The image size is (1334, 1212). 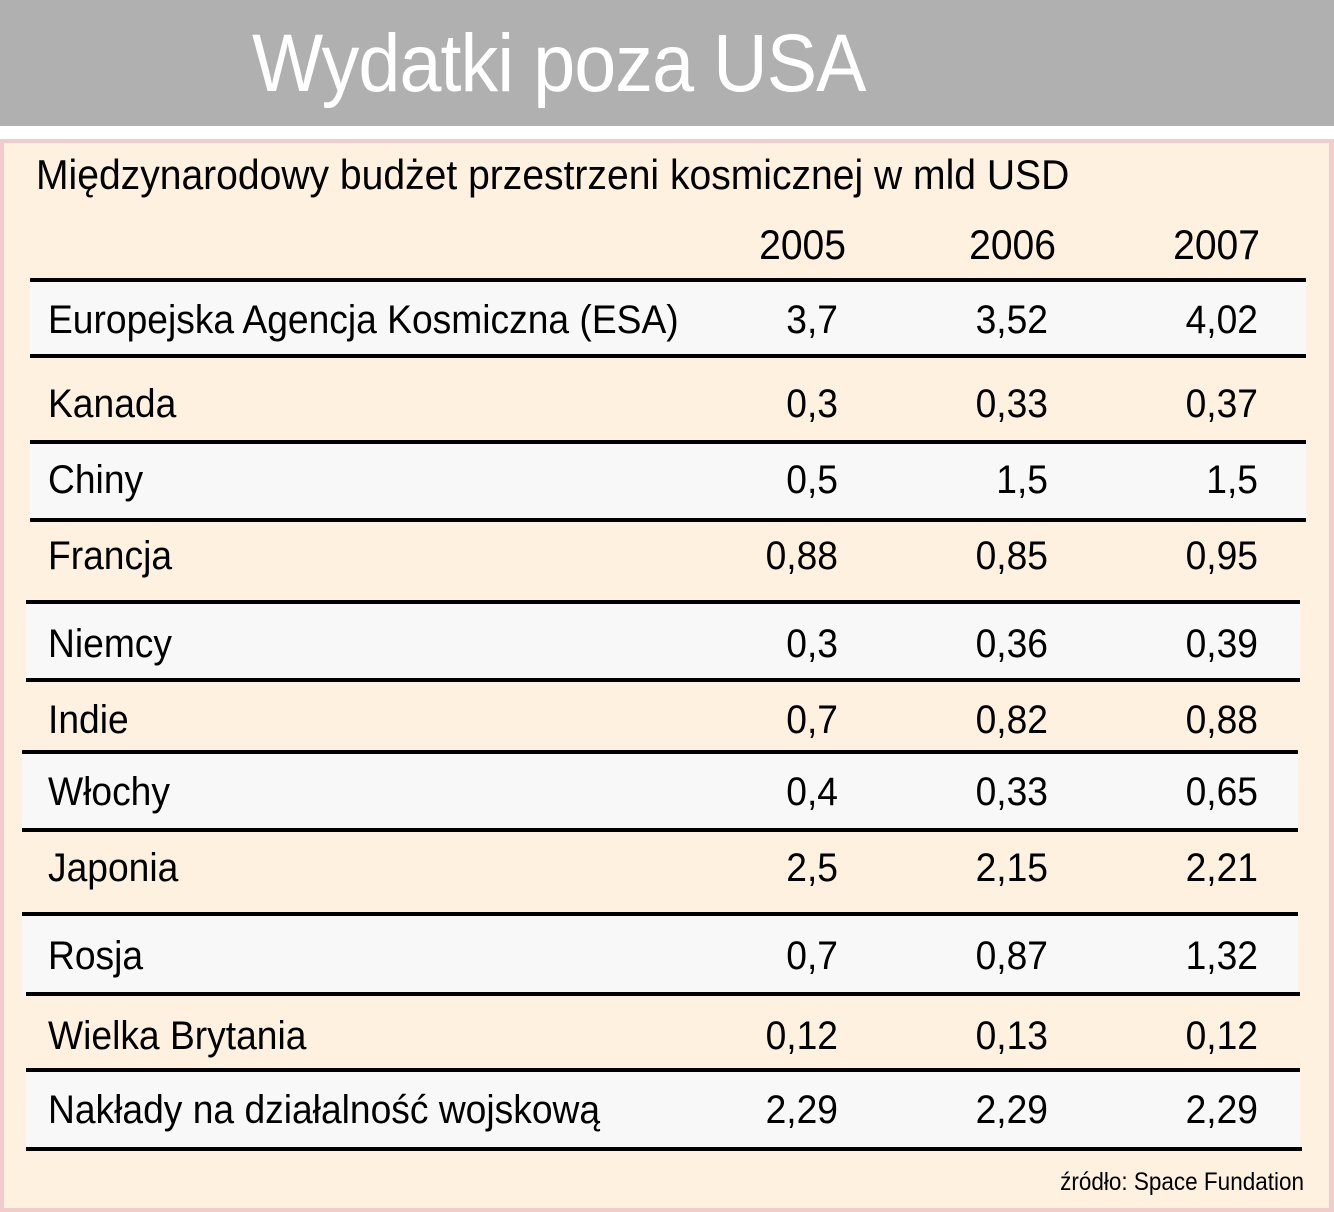 I want to click on cell-2007: 0,88, so click(x=1221, y=720).